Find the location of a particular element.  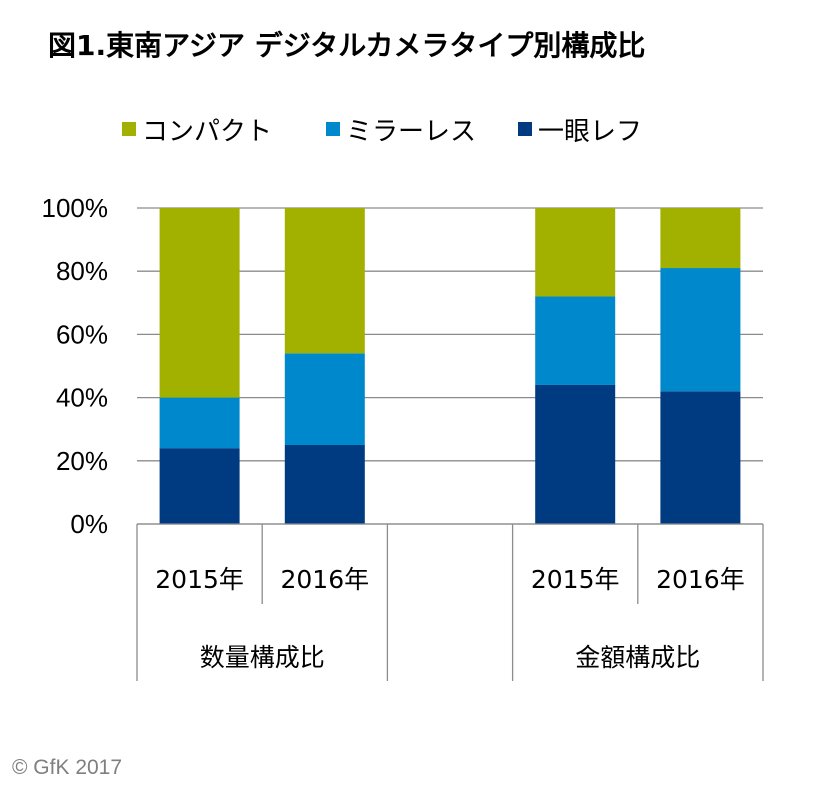

y-tick-label: 100% is located at coordinates (75, 208).